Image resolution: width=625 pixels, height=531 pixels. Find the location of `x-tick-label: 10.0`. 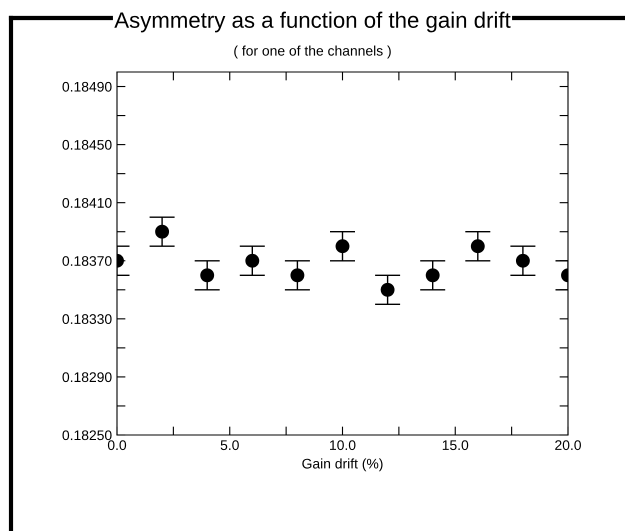

x-tick-label: 10.0 is located at coordinates (343, 445).